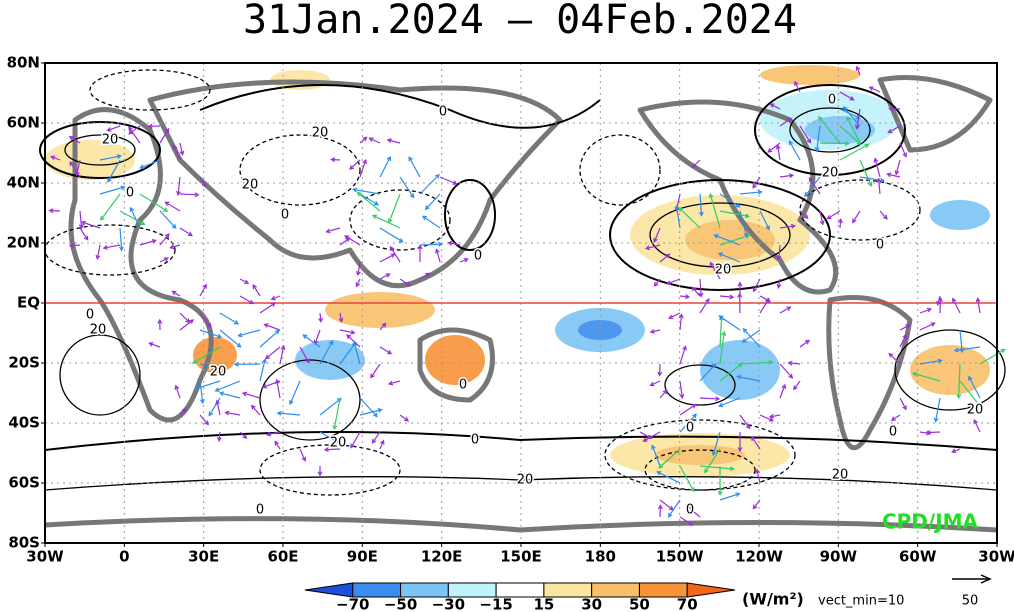 This screenshot has height=612, width=1014. I want to click on lon-label: 150E, so click(521, 557).